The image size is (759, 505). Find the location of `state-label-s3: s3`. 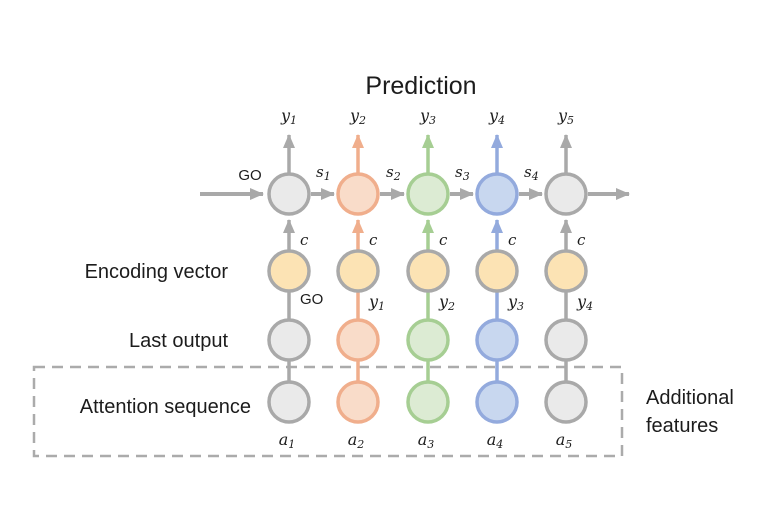

state-label-s3: s3 is located at coordinates (462, 173).